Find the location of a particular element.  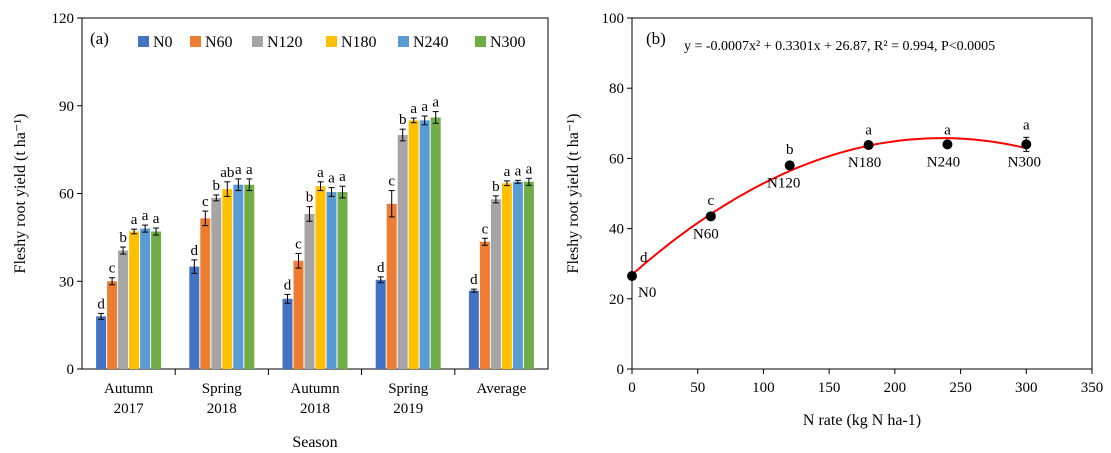

legend-label-n120: N120 is located at coordinates (285, 42).